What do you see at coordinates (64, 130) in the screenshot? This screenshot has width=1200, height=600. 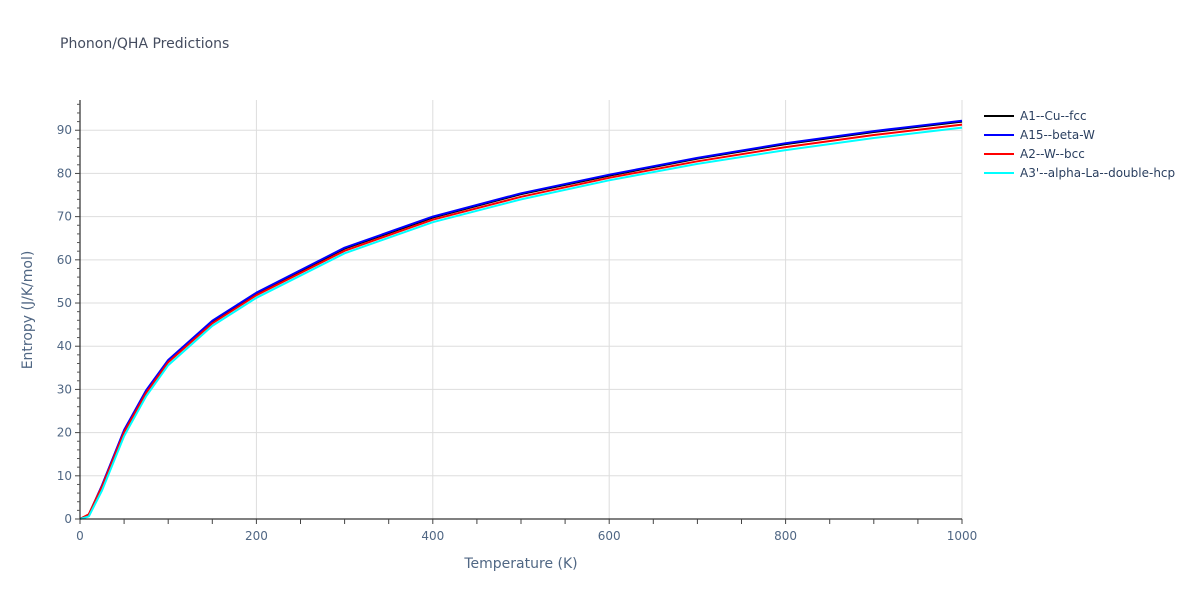 I see `y-tick-label: 90` at bounding box center [64, 130].